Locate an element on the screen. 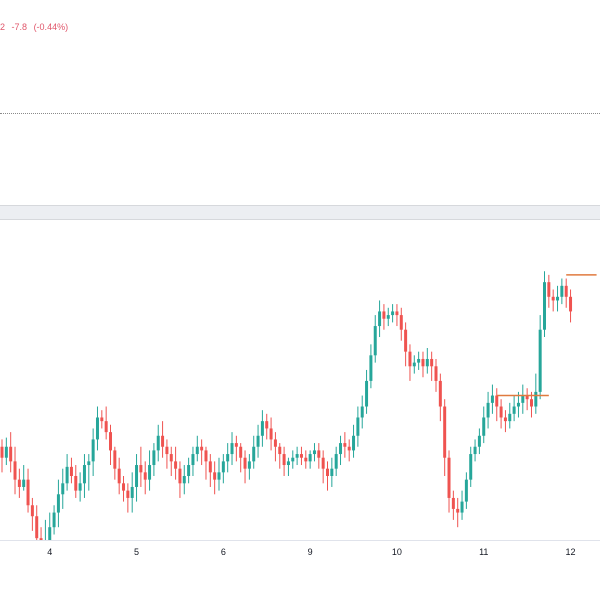  time-axis: 4 5 6 9 10 11 12 is located at coordinates (300, 552).